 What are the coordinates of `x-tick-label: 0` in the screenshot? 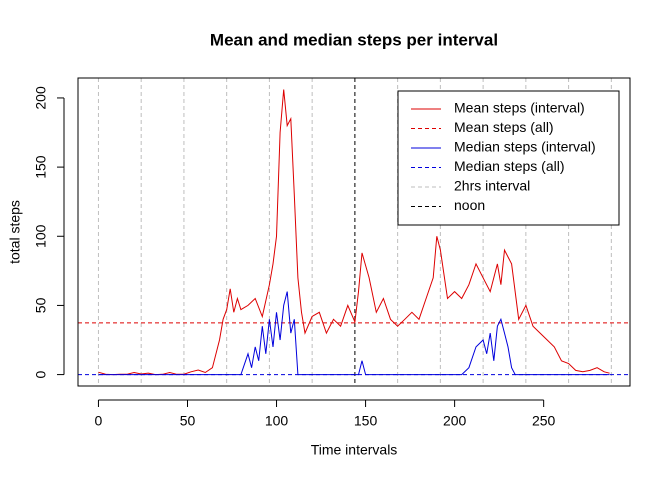 It's located at (99, 421).